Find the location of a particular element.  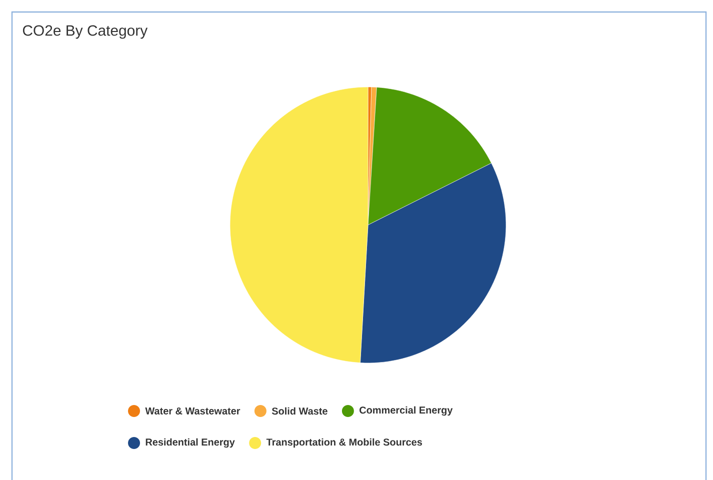

legend-label: Transportation & Mobile Sources is located at coordinates (344, 443).